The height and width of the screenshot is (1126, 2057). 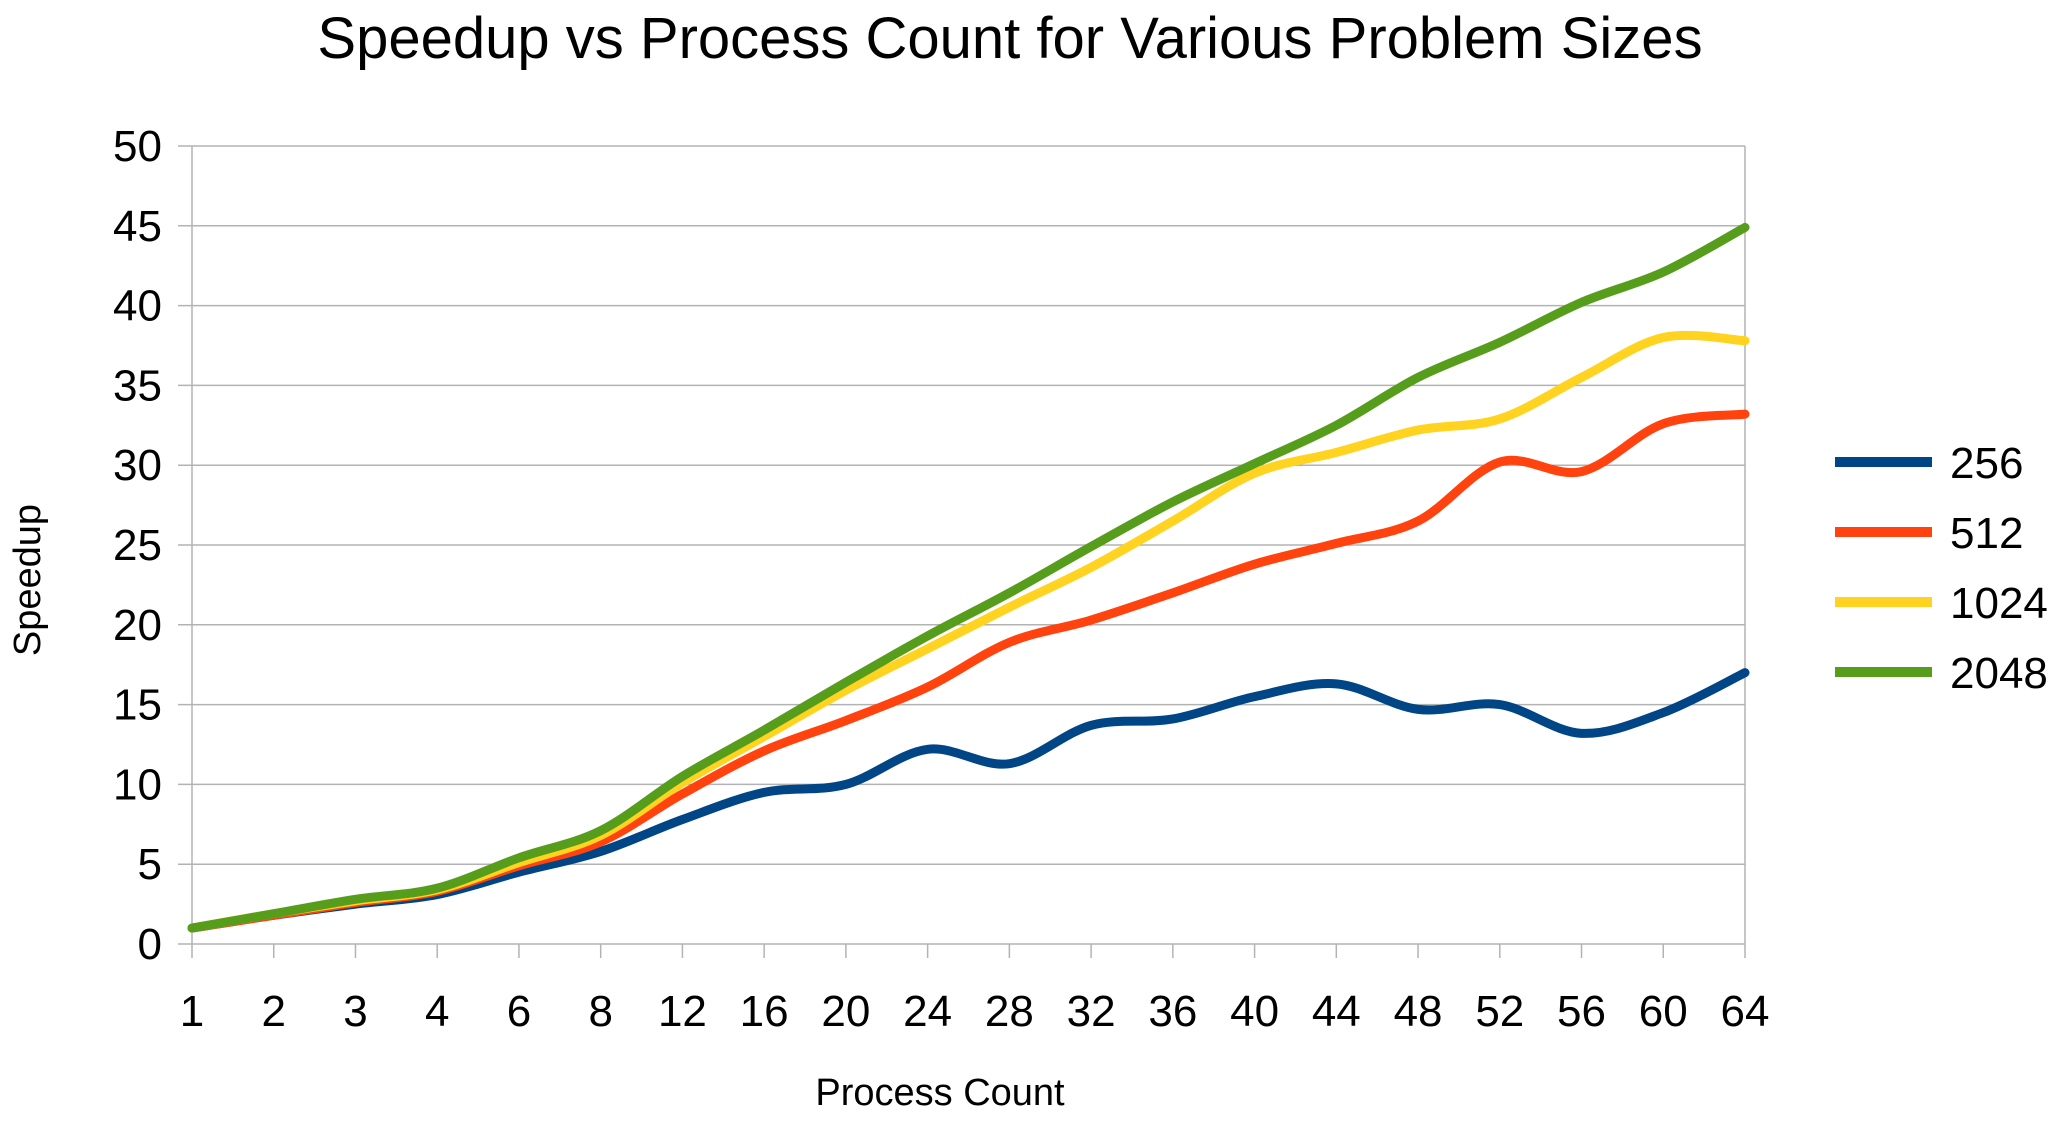 What do you see at coordinates (1581, 1011) in the screenshot?
I see `x-tick-label: 56` at bounding box center [1581, 1011].